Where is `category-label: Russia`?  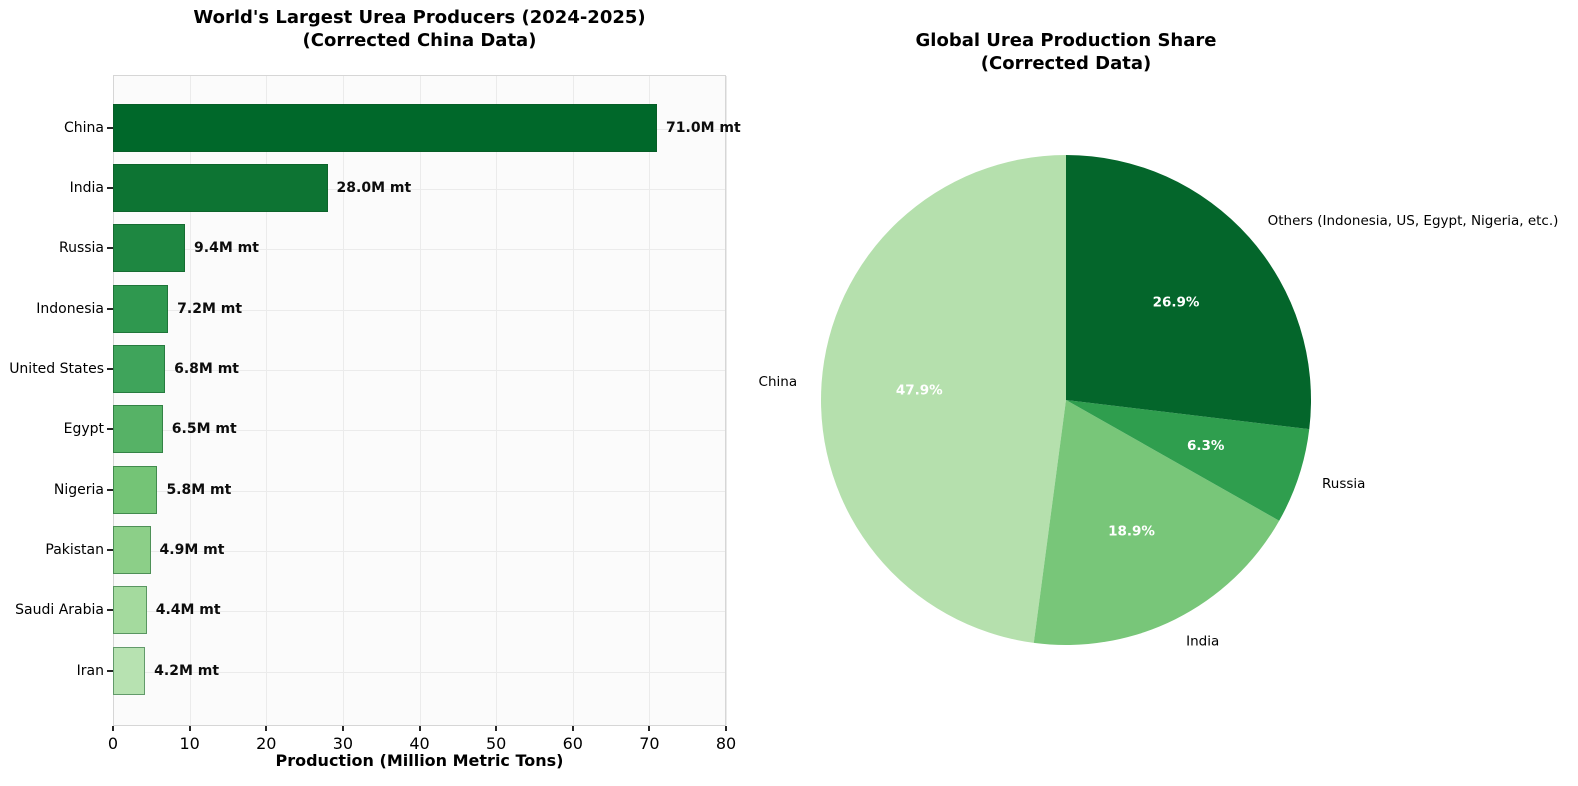 category-label: Russia is located at coordinates (81, 248).